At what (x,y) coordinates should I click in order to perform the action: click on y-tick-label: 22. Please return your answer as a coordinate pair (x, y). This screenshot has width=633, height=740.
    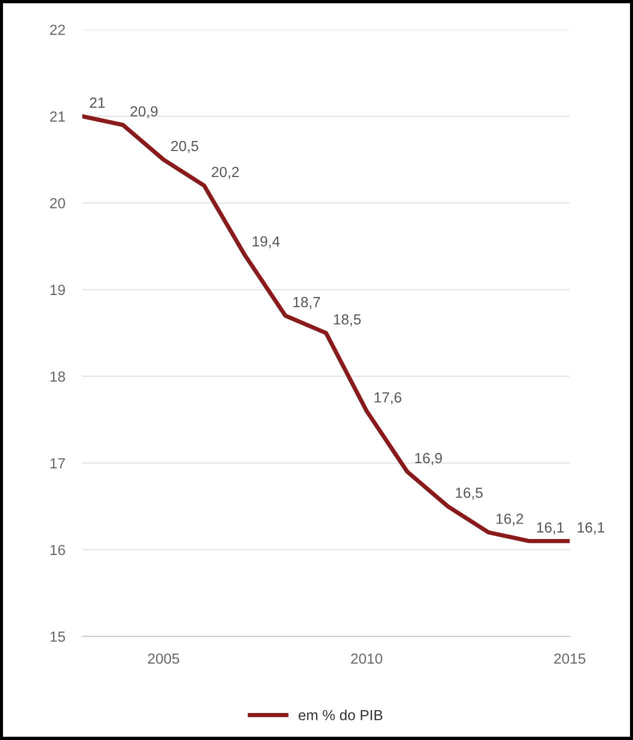
    Looking at the image, I should click on (57, 29).